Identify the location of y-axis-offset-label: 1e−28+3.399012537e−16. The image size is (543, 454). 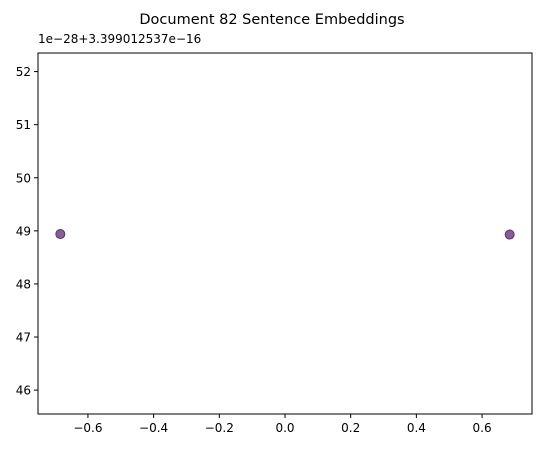
(119, 39).